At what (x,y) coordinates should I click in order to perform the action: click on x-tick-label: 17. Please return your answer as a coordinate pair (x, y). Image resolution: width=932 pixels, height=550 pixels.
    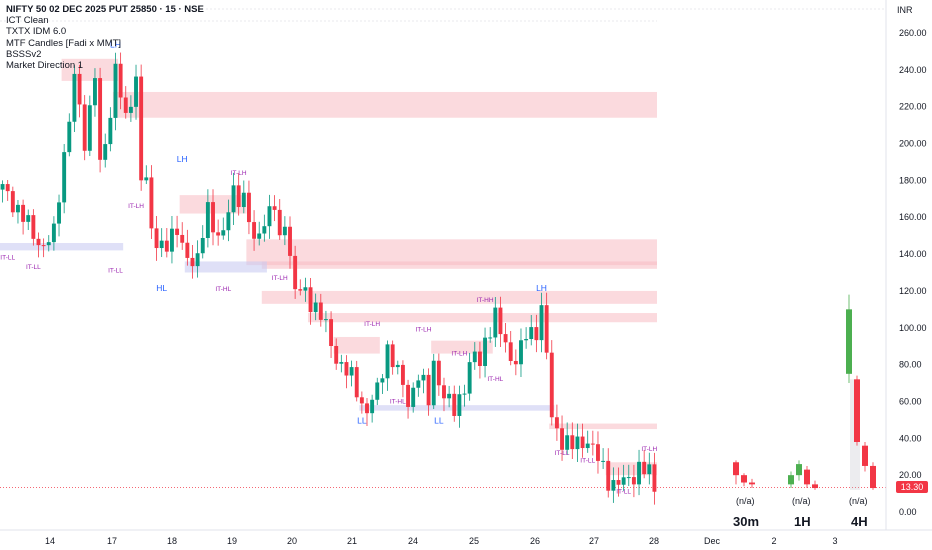
    Looking at the image, I should click on (112, 541).